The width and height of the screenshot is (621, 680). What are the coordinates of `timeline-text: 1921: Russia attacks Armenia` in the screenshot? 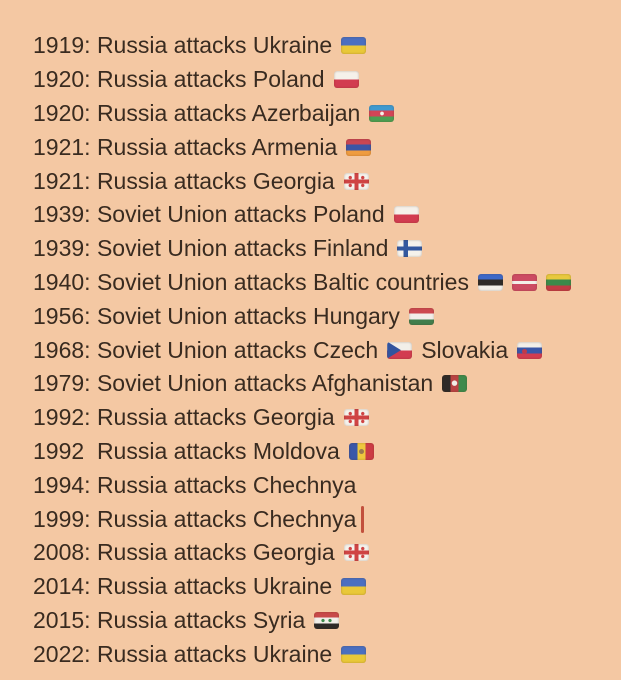 It's located at (185, 146).